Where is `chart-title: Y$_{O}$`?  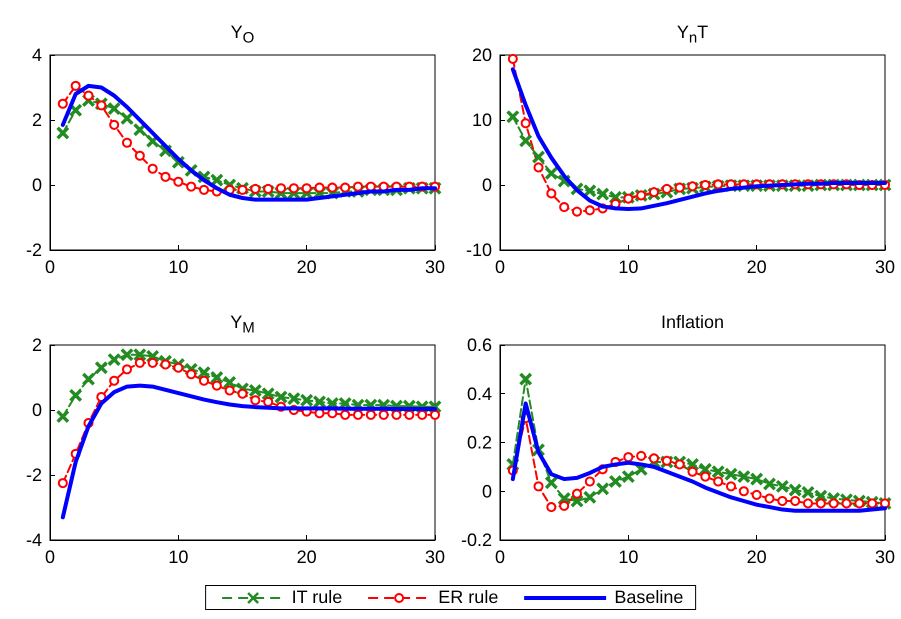
chart-title: Y$_{O}$ is located at coordinates (243, 34).